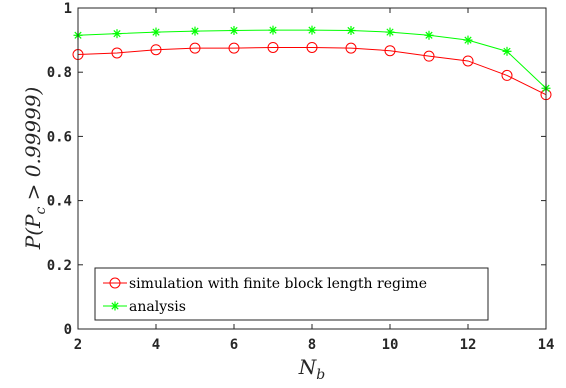 This screenshot has width=566, height=388. I want to click on legend-label: analysis, so click(157, 307).